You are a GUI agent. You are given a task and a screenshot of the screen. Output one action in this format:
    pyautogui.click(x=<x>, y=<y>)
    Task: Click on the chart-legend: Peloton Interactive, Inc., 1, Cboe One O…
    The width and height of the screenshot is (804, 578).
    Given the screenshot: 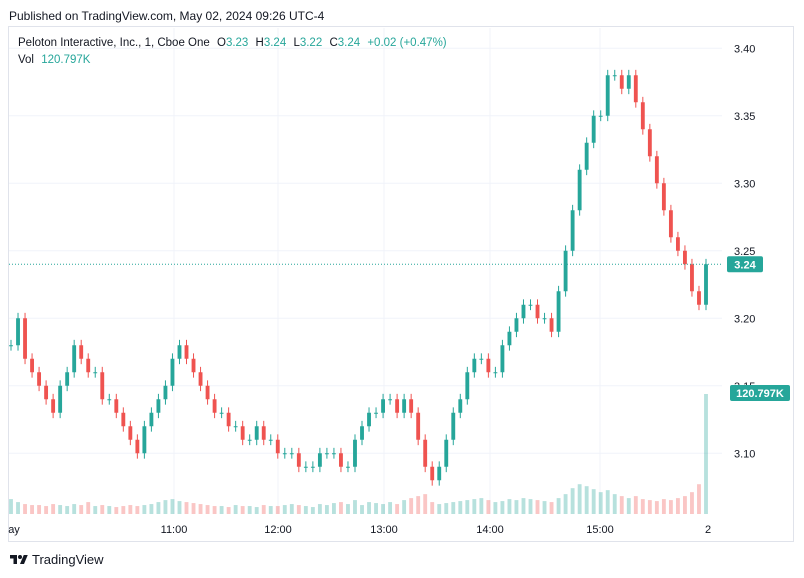 What is the action you would take?
    pyautogui.click(x=232, y=52)
    